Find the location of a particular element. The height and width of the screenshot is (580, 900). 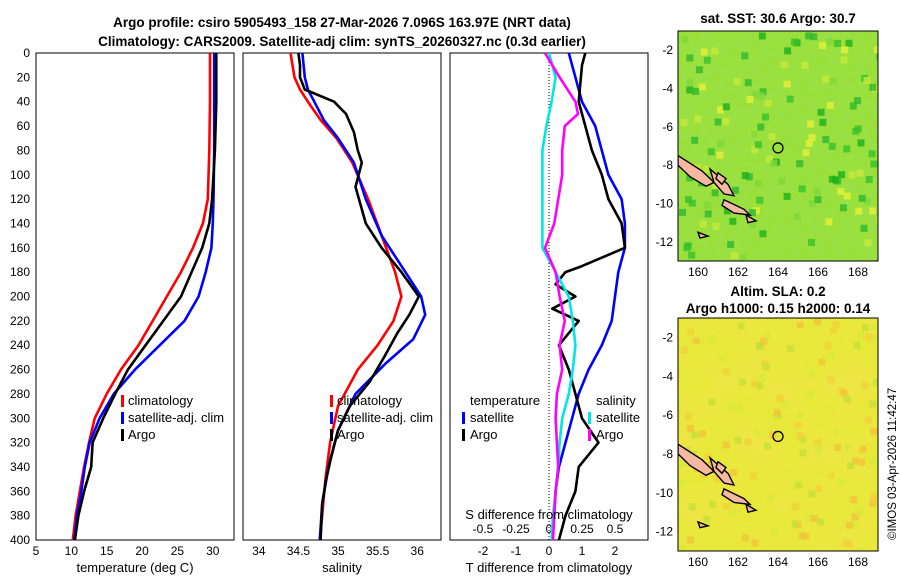

sla-map-tick-labels: 160 162 164 166 168 -2 -4 -6 -8 -10 -12 is located at coordinates (762, 449).